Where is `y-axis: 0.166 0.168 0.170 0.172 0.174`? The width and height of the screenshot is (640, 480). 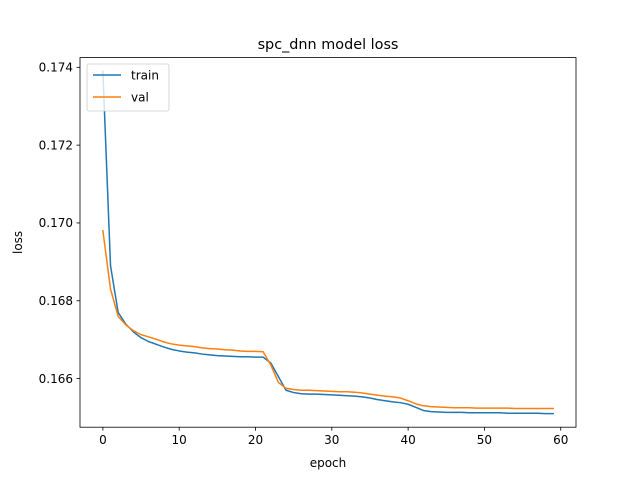
y-axis: 0.166 0.168 0.170 0.172 0.174 is located at coordinates (59, 223).